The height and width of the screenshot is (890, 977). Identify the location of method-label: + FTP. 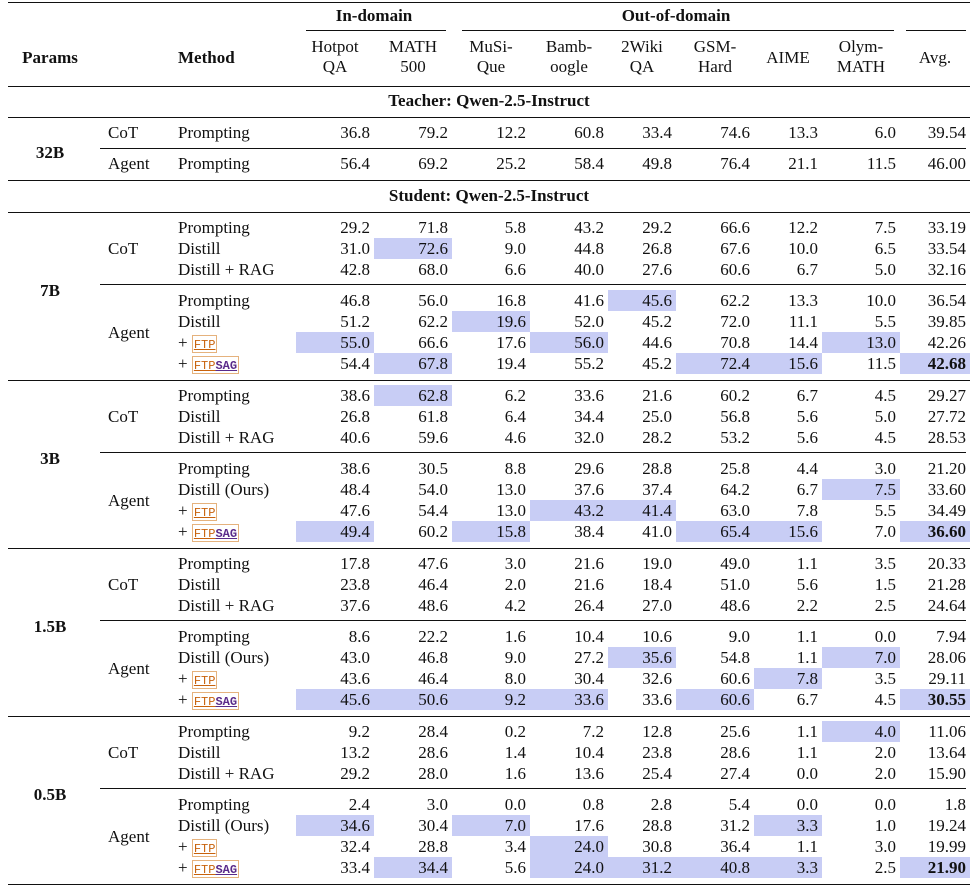
(198, 679).